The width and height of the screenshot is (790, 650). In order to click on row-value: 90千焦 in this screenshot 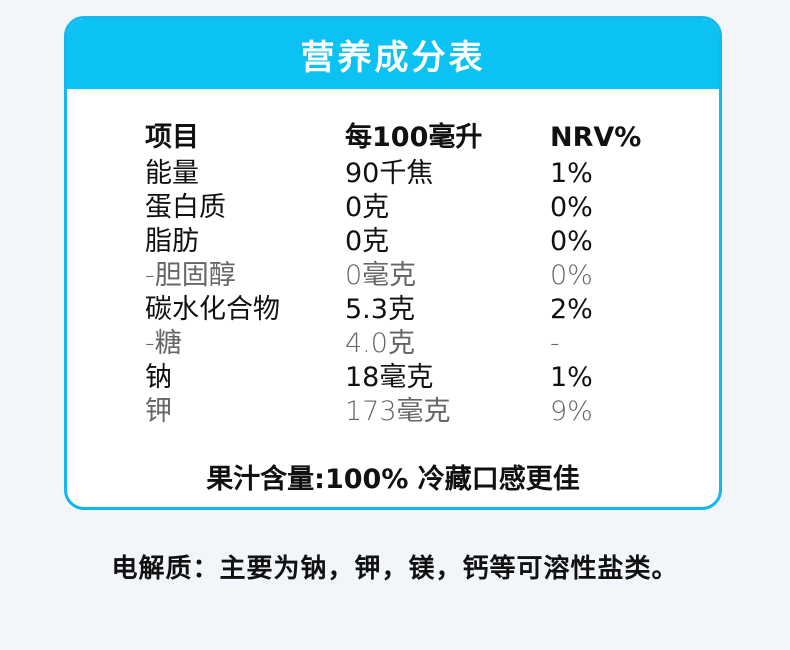, I will do `click(389, 173)`.